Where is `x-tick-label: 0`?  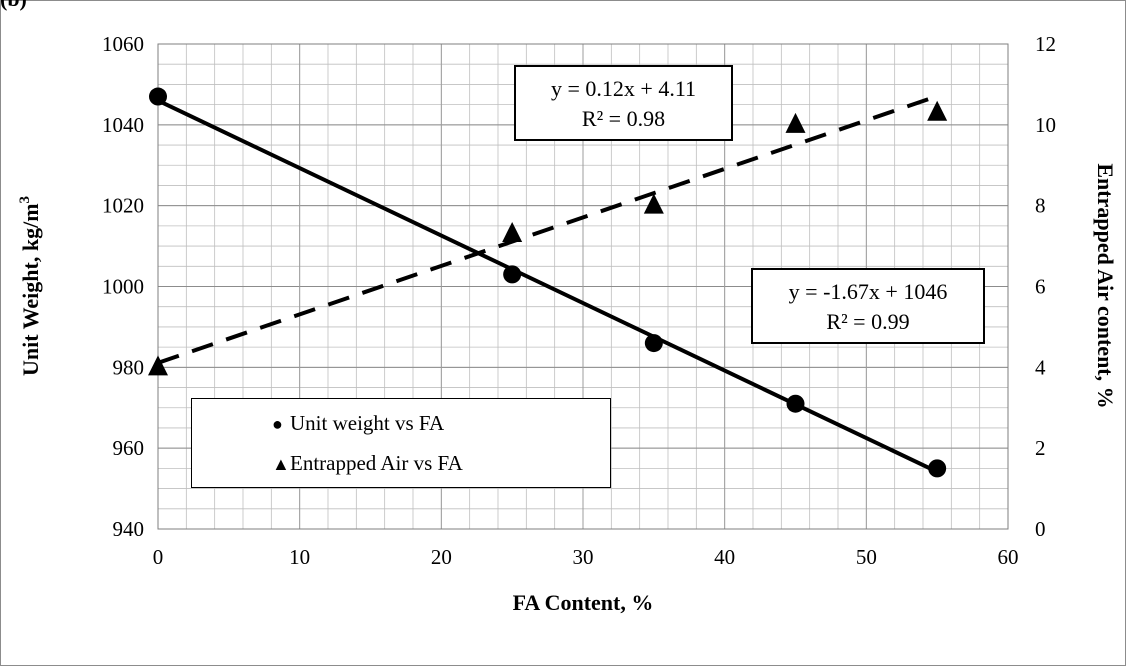 x-tick-label: 0 is located at coordinates (158, 557).